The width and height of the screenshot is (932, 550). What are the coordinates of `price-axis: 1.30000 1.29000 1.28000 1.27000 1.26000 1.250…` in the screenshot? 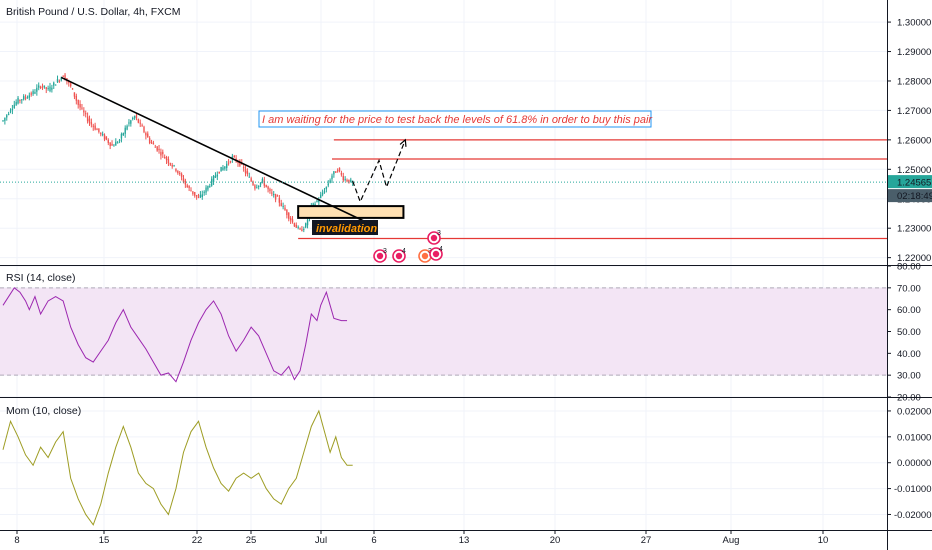 It's located at (909, 269).